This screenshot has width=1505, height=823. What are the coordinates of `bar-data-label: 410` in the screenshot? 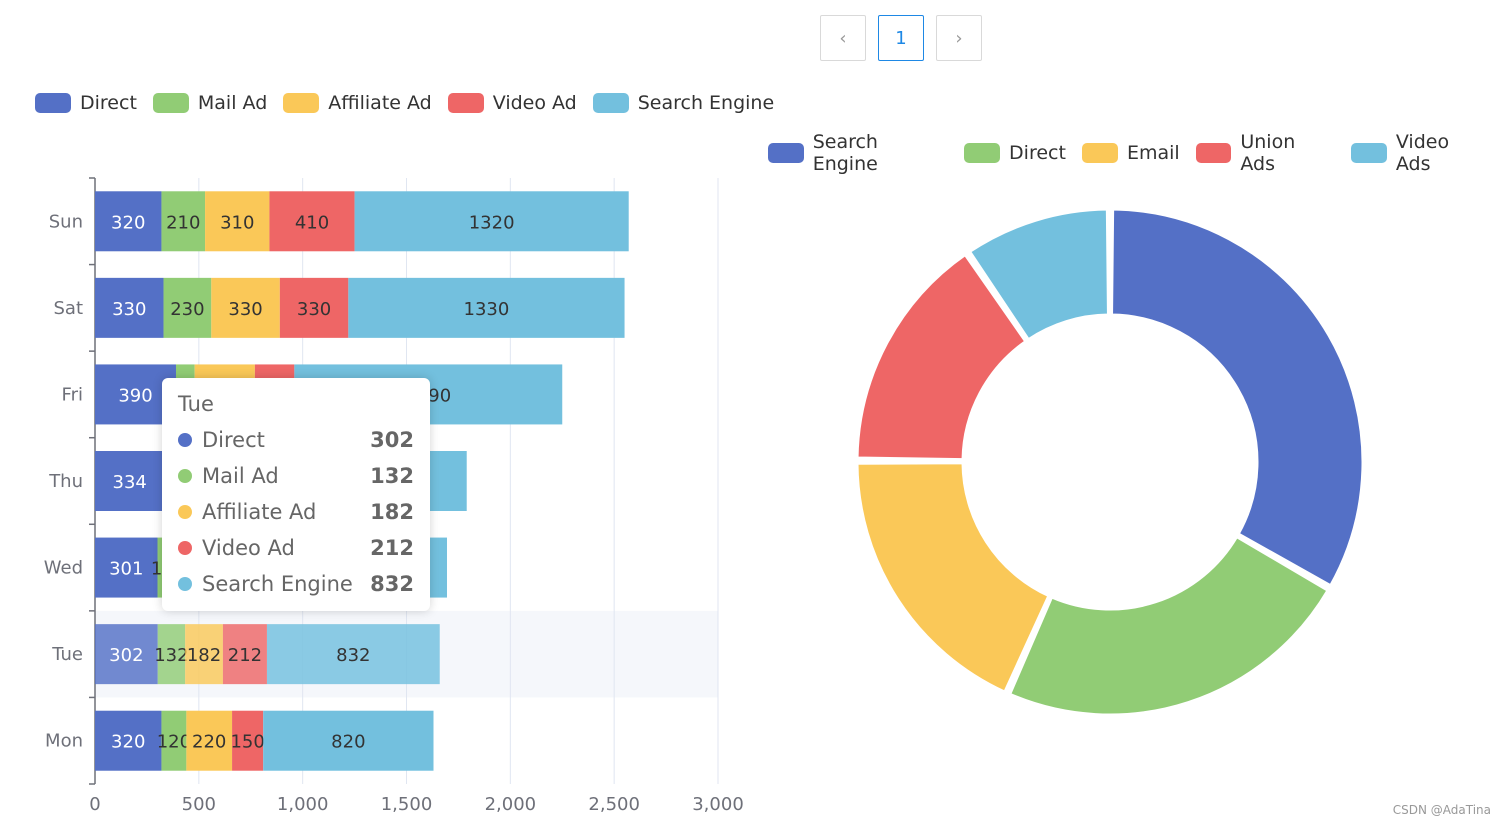 It's located at (312, 222).